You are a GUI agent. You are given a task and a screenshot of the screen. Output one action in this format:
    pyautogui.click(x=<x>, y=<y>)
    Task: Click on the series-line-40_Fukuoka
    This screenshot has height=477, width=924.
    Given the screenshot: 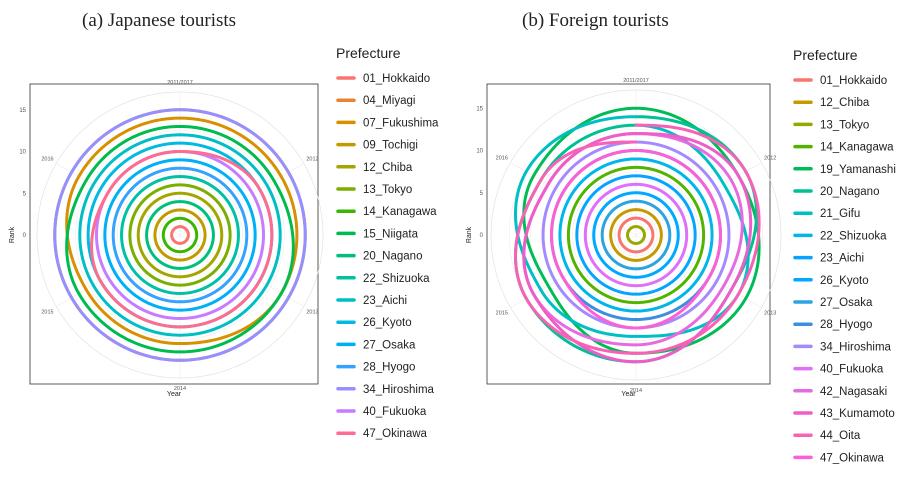 What is the action you would take?
    pyautogui.click(x=636, y=235)
    